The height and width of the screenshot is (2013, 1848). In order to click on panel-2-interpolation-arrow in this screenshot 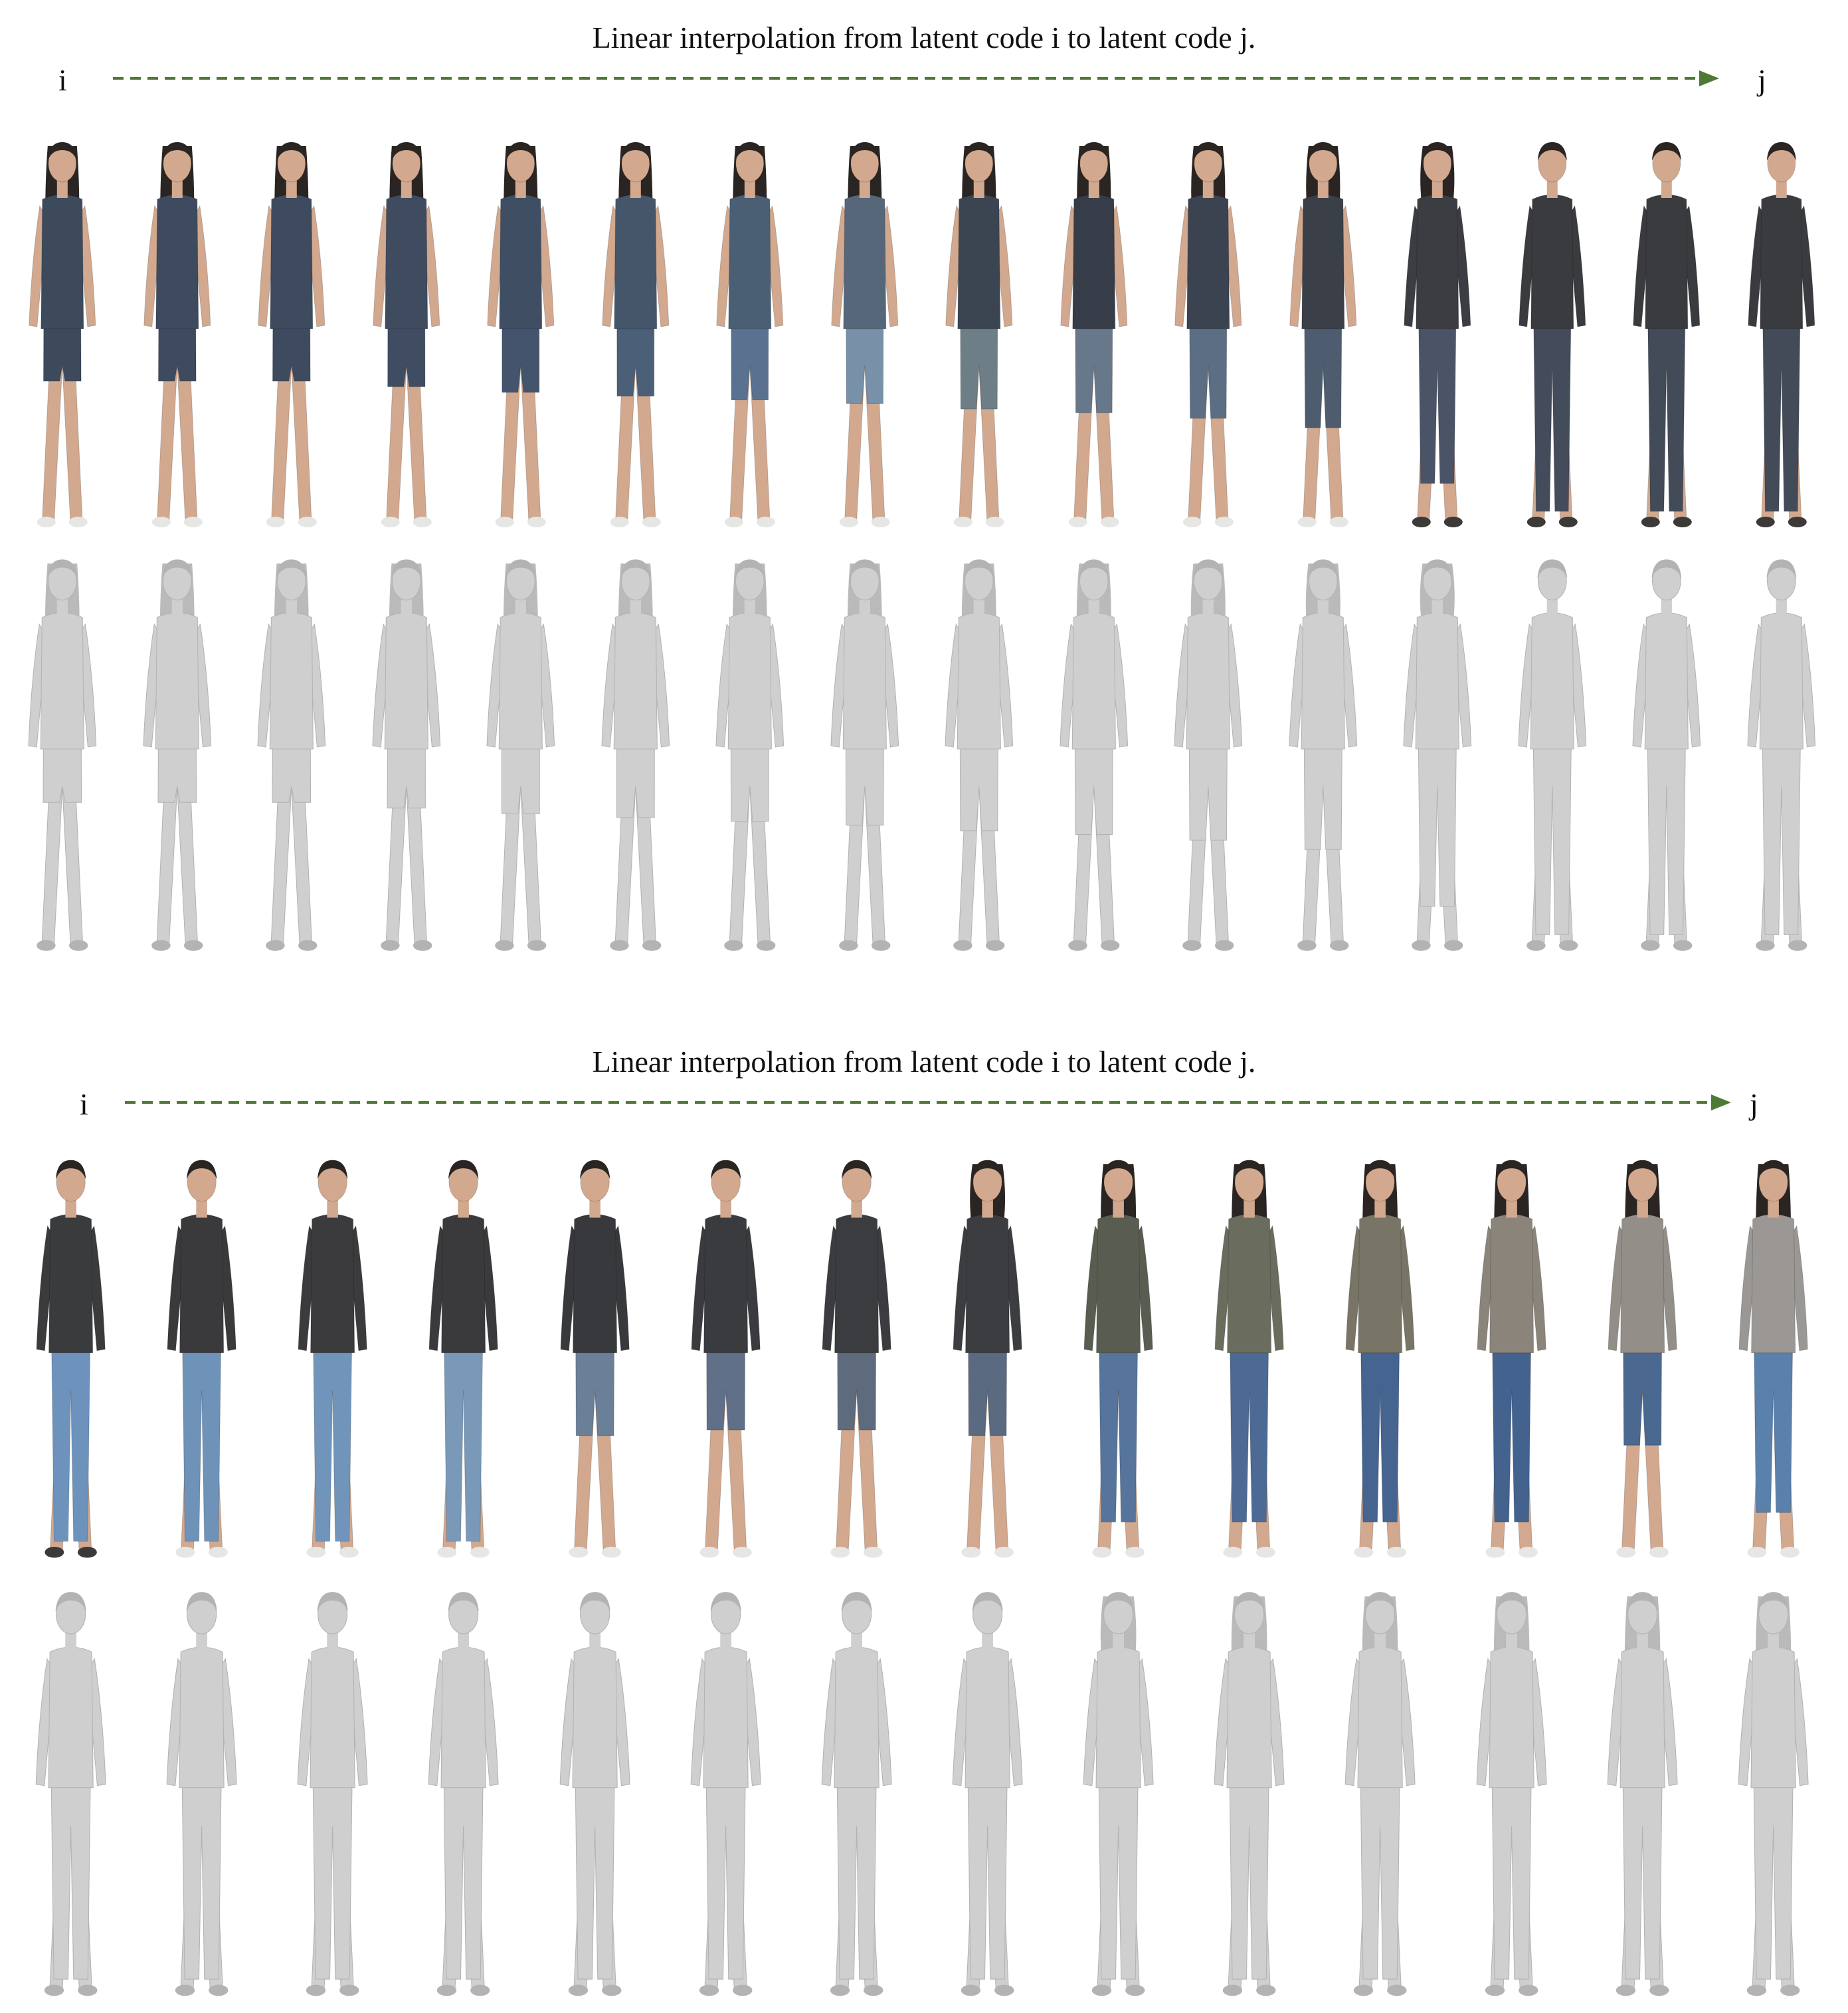, I will do `click(928, 1102)`.